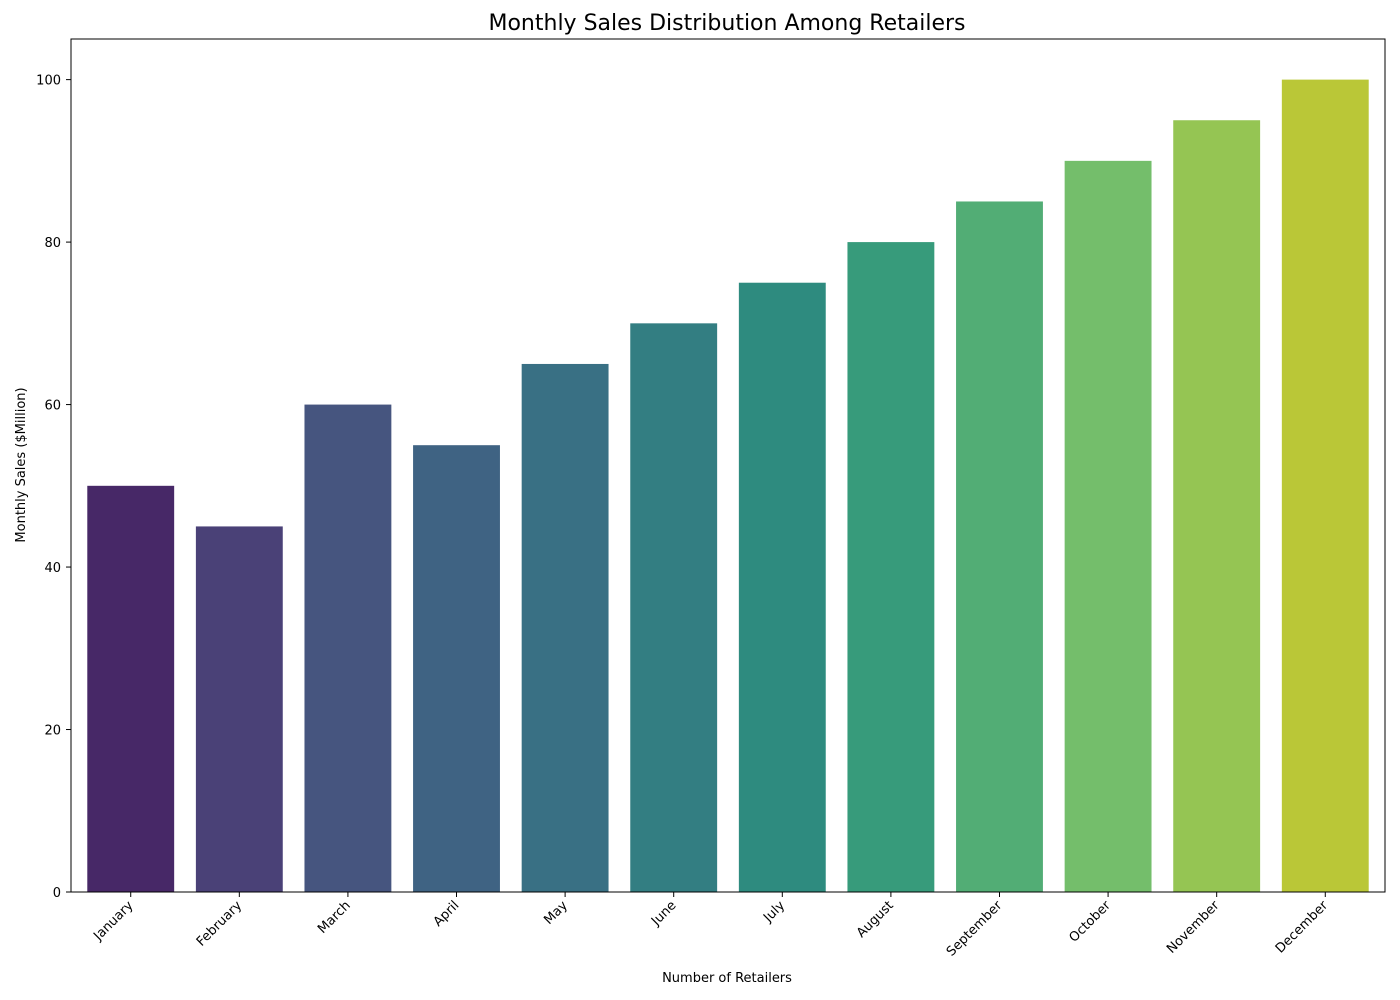 The image size is (1400, 1000). Describe the element at coordinates (52, 568) in the screenshot. I see `y-tick-label: 40` at that location.